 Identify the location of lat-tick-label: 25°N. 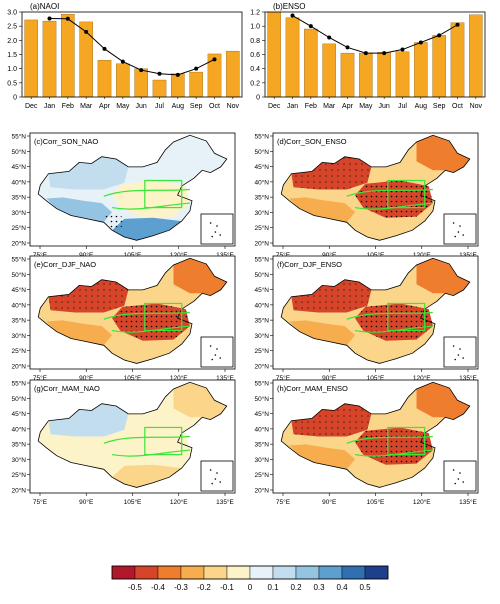
(18, 228).